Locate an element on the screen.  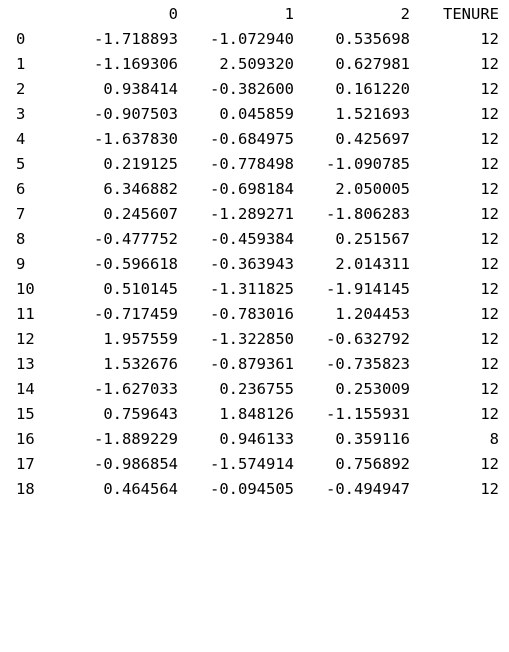
index-header is located at coordinates (41, 14).